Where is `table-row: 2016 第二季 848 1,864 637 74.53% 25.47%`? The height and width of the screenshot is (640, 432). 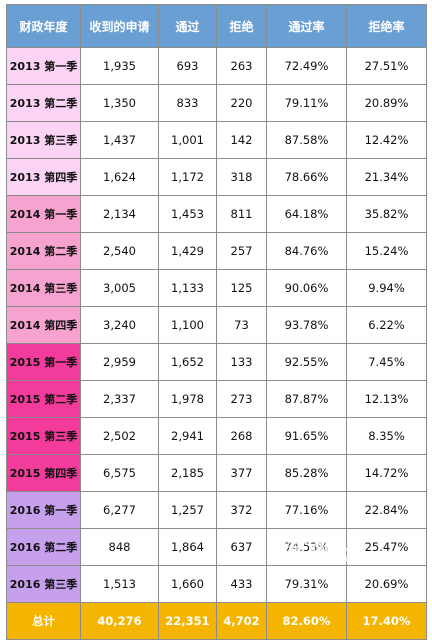 table-row: 2016 第二季 848 1,864 637 74.53% 25.47% is located at coordinates (216, 547).